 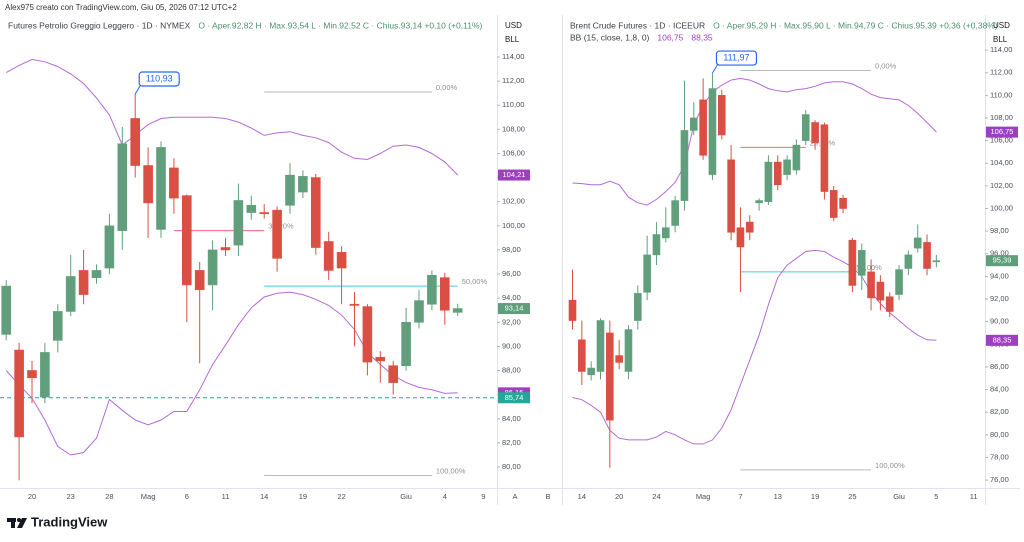 I want to click on y-tick-label: 98,00, so click(x=511, y=249).